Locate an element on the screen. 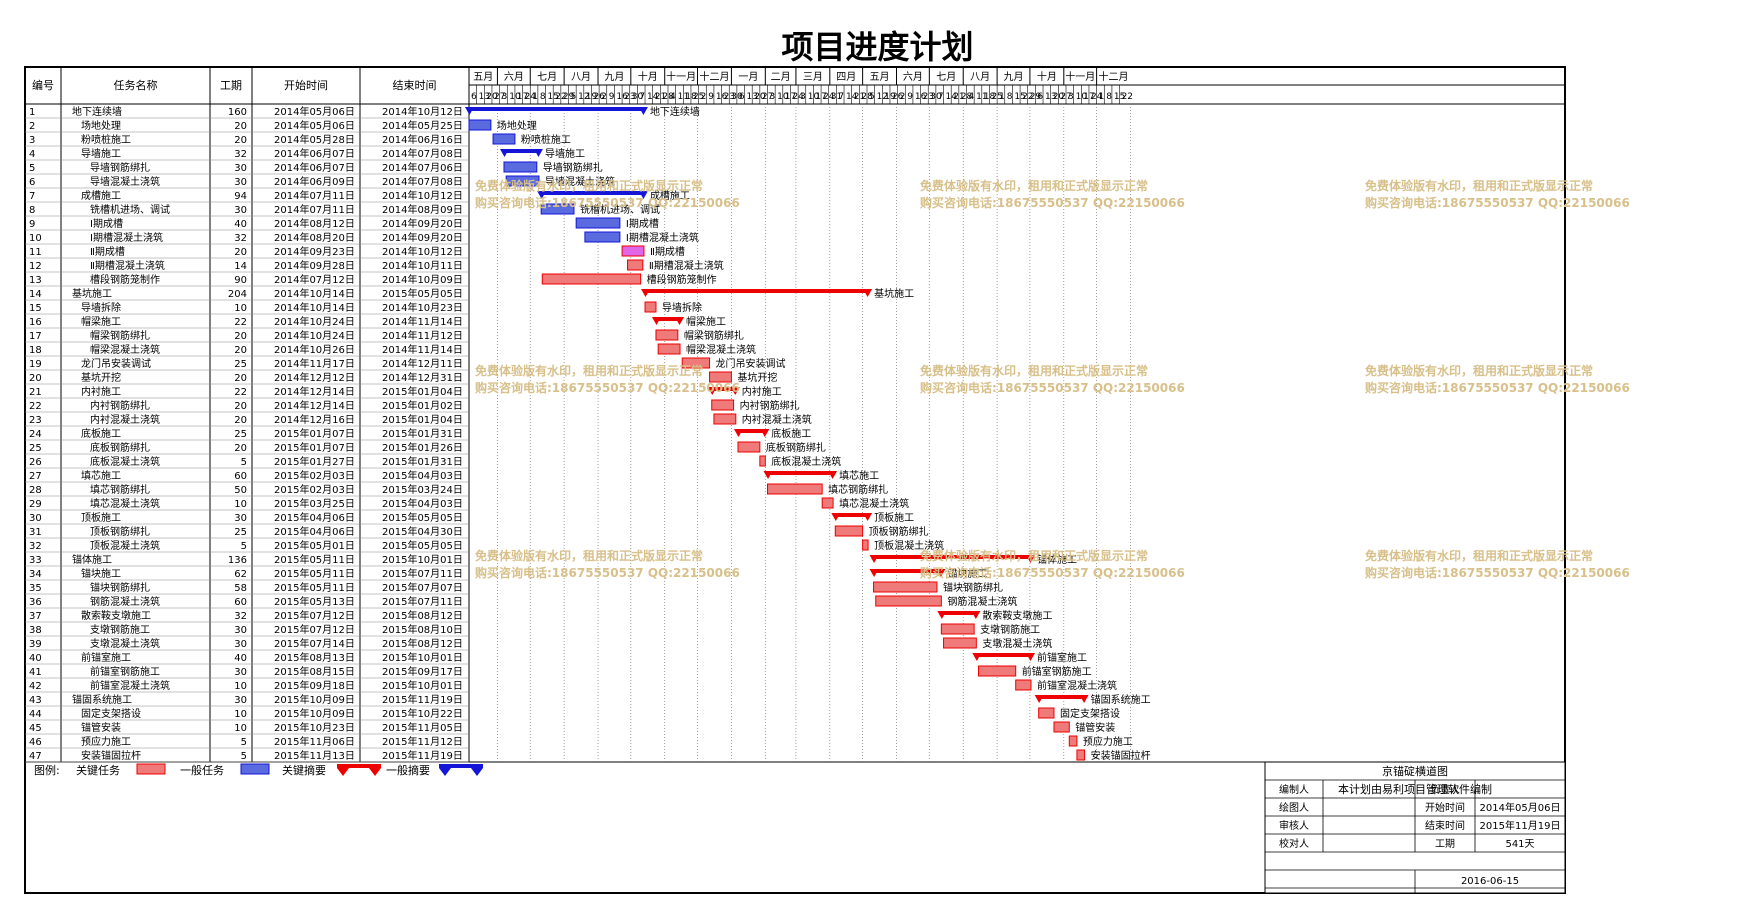  page-title: 项目进度计划 is located at coordinates (877, 47).